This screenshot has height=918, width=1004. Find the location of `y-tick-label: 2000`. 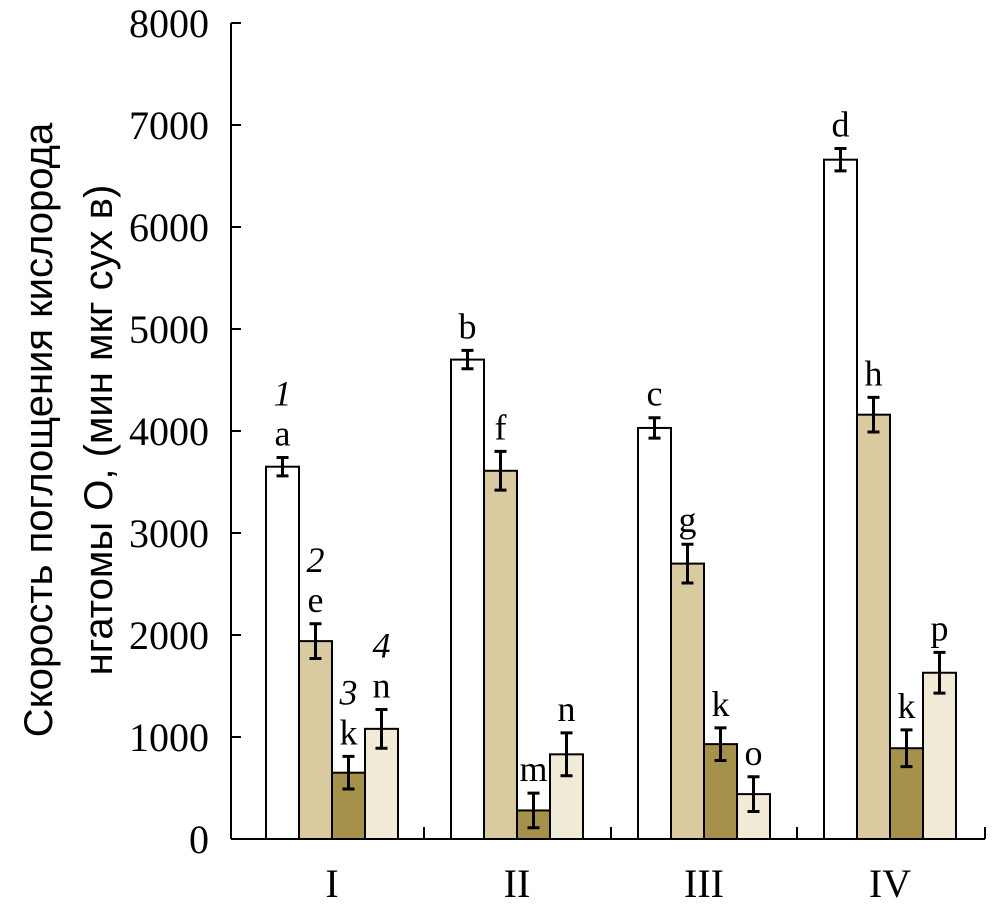

y-tick-label: 2000 is located at coordinates (169, 635).